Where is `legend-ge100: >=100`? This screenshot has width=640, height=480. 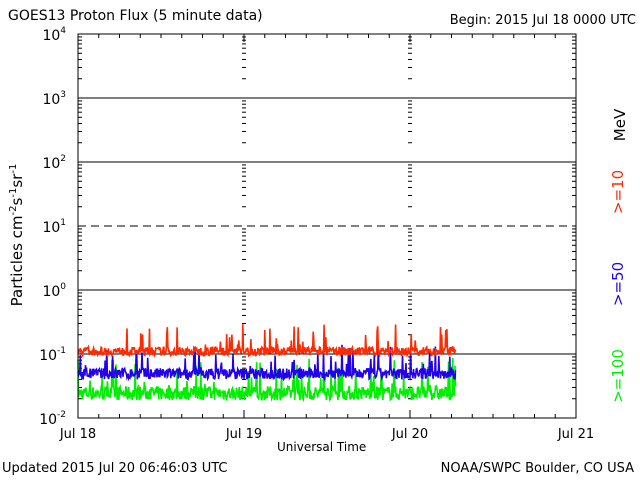 legend-ge100: >=100 is located at coordinates (618, 376).